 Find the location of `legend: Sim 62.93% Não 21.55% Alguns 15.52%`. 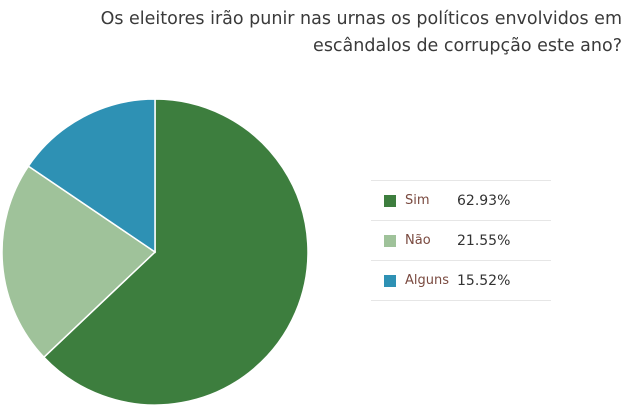

legend: Sim 62.93% Não 21.55% Alguns 15.52% is located at coordinates (461, 240).